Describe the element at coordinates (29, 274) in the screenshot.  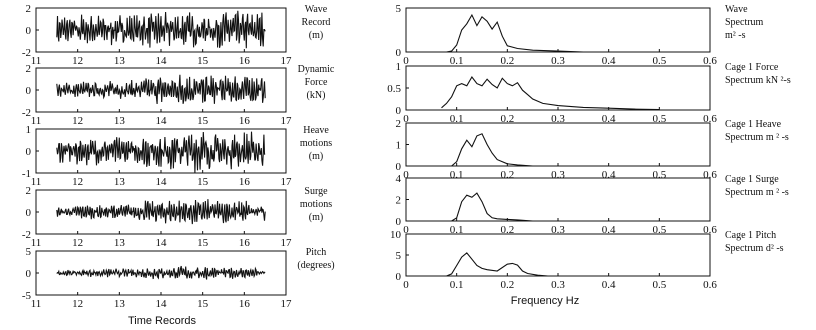
I see `panel-4-ytick-label: 0` at that location.